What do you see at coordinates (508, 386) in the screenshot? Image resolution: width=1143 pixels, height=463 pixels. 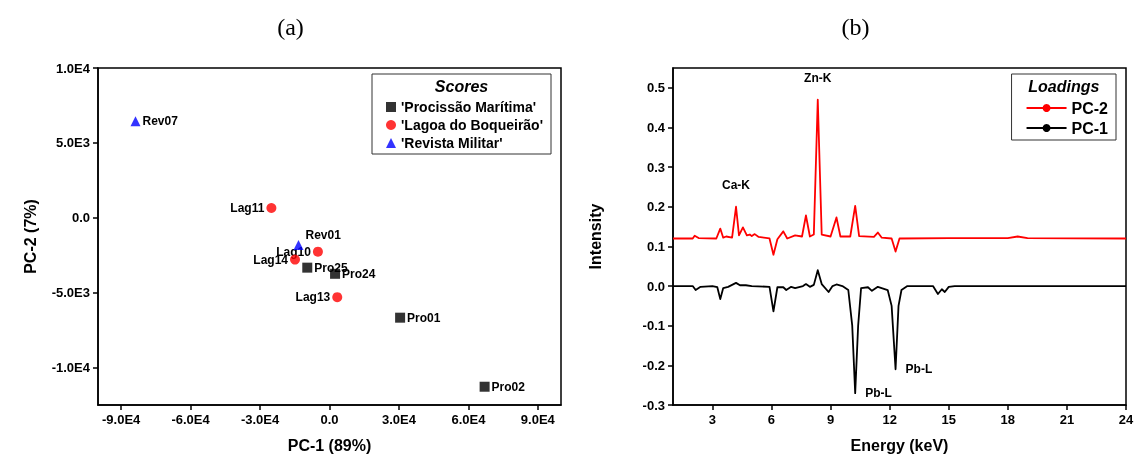 I see `annotation: Pro02` at bounding box center [508, 386].